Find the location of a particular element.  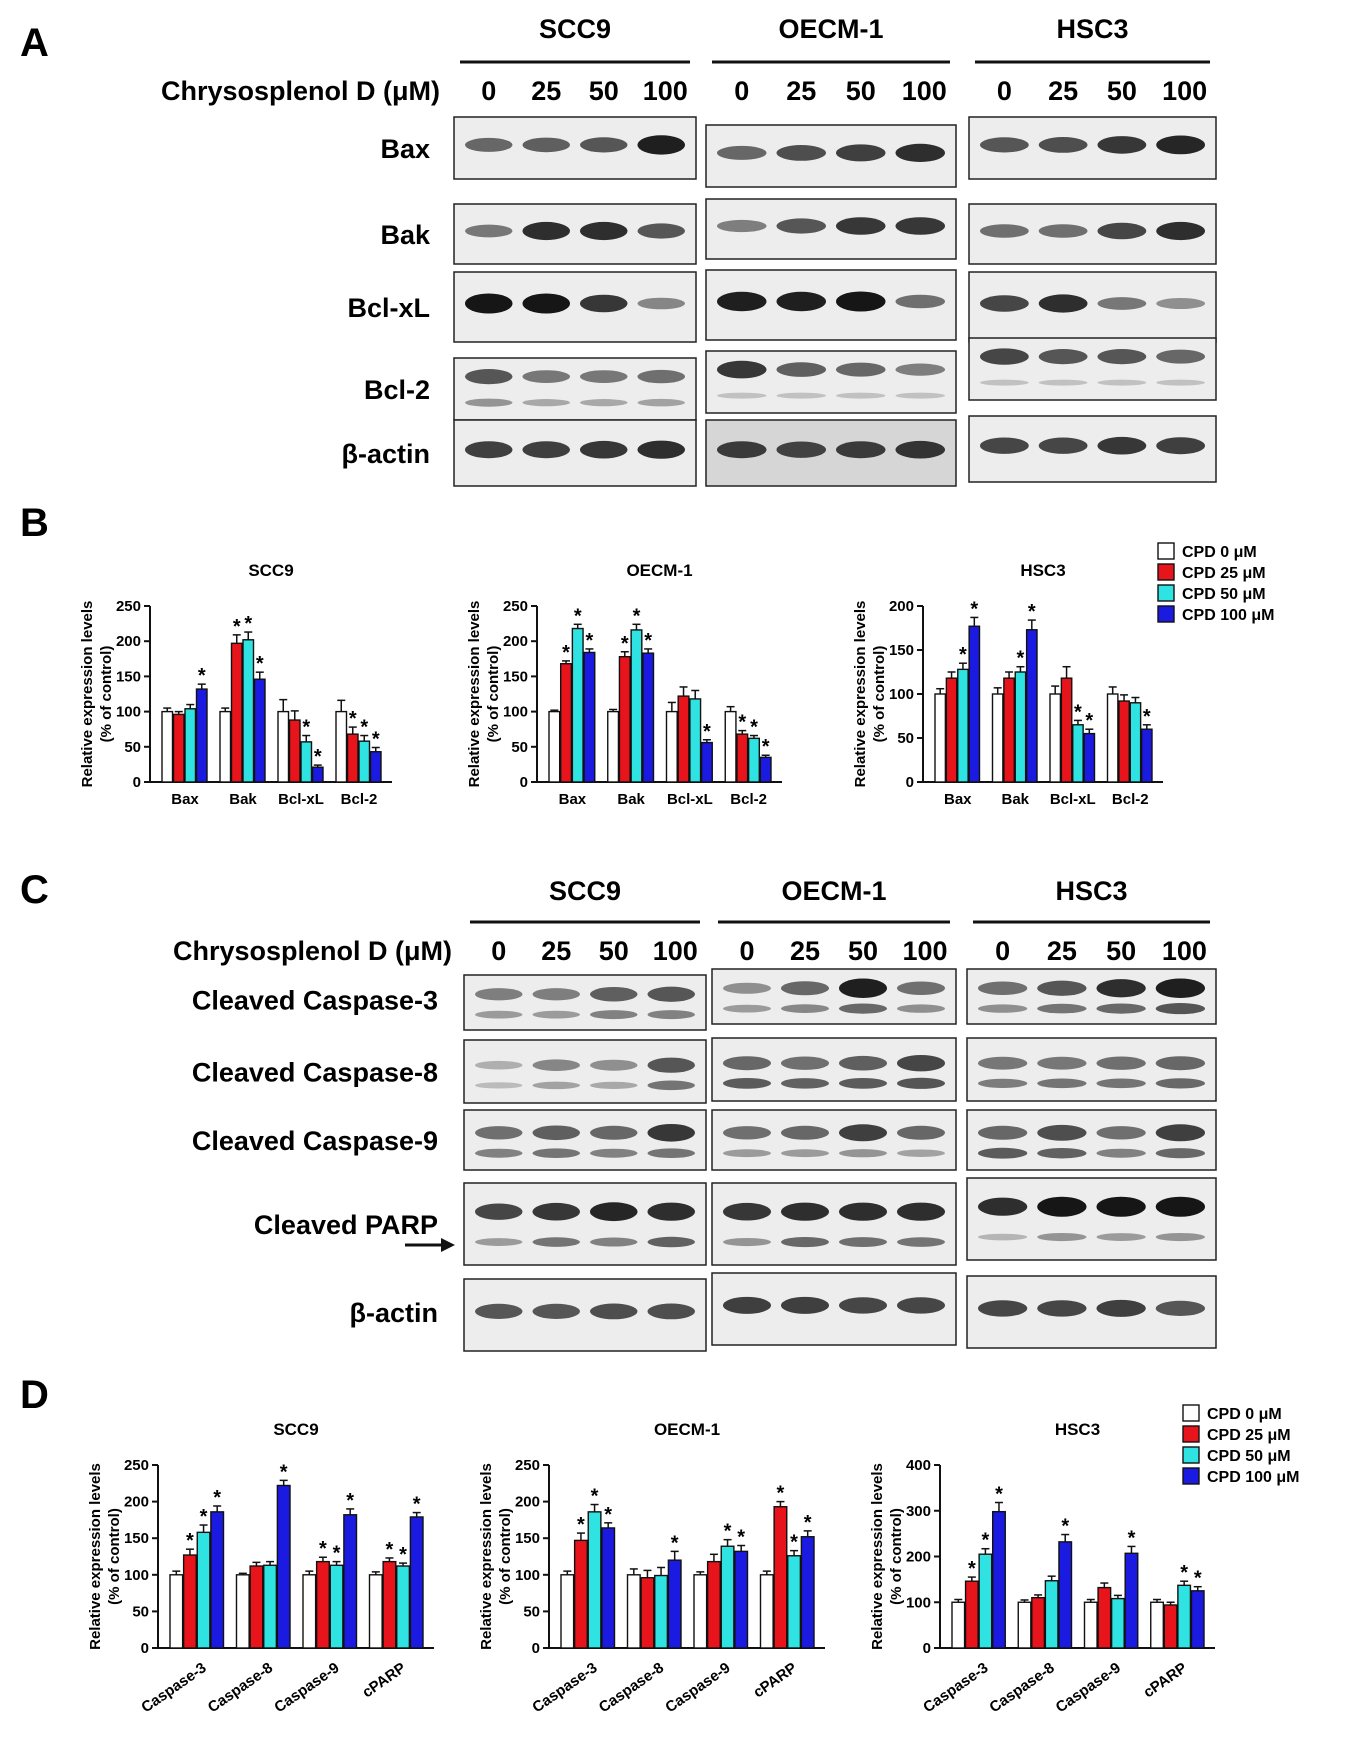

x-tick-label: Caspase-8 is located at coordinates (240, 1687).